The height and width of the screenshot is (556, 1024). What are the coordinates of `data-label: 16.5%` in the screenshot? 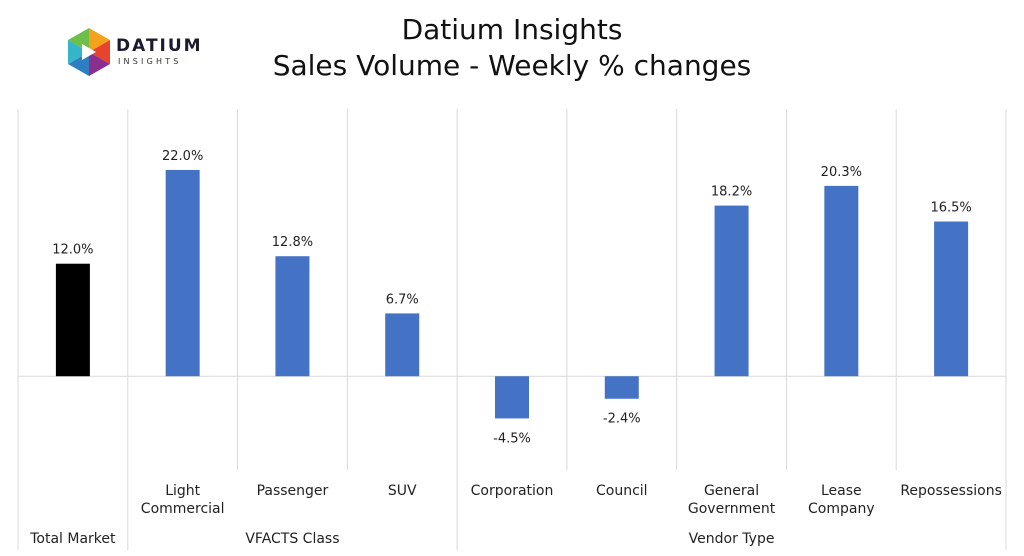 It's located at (950, 208).